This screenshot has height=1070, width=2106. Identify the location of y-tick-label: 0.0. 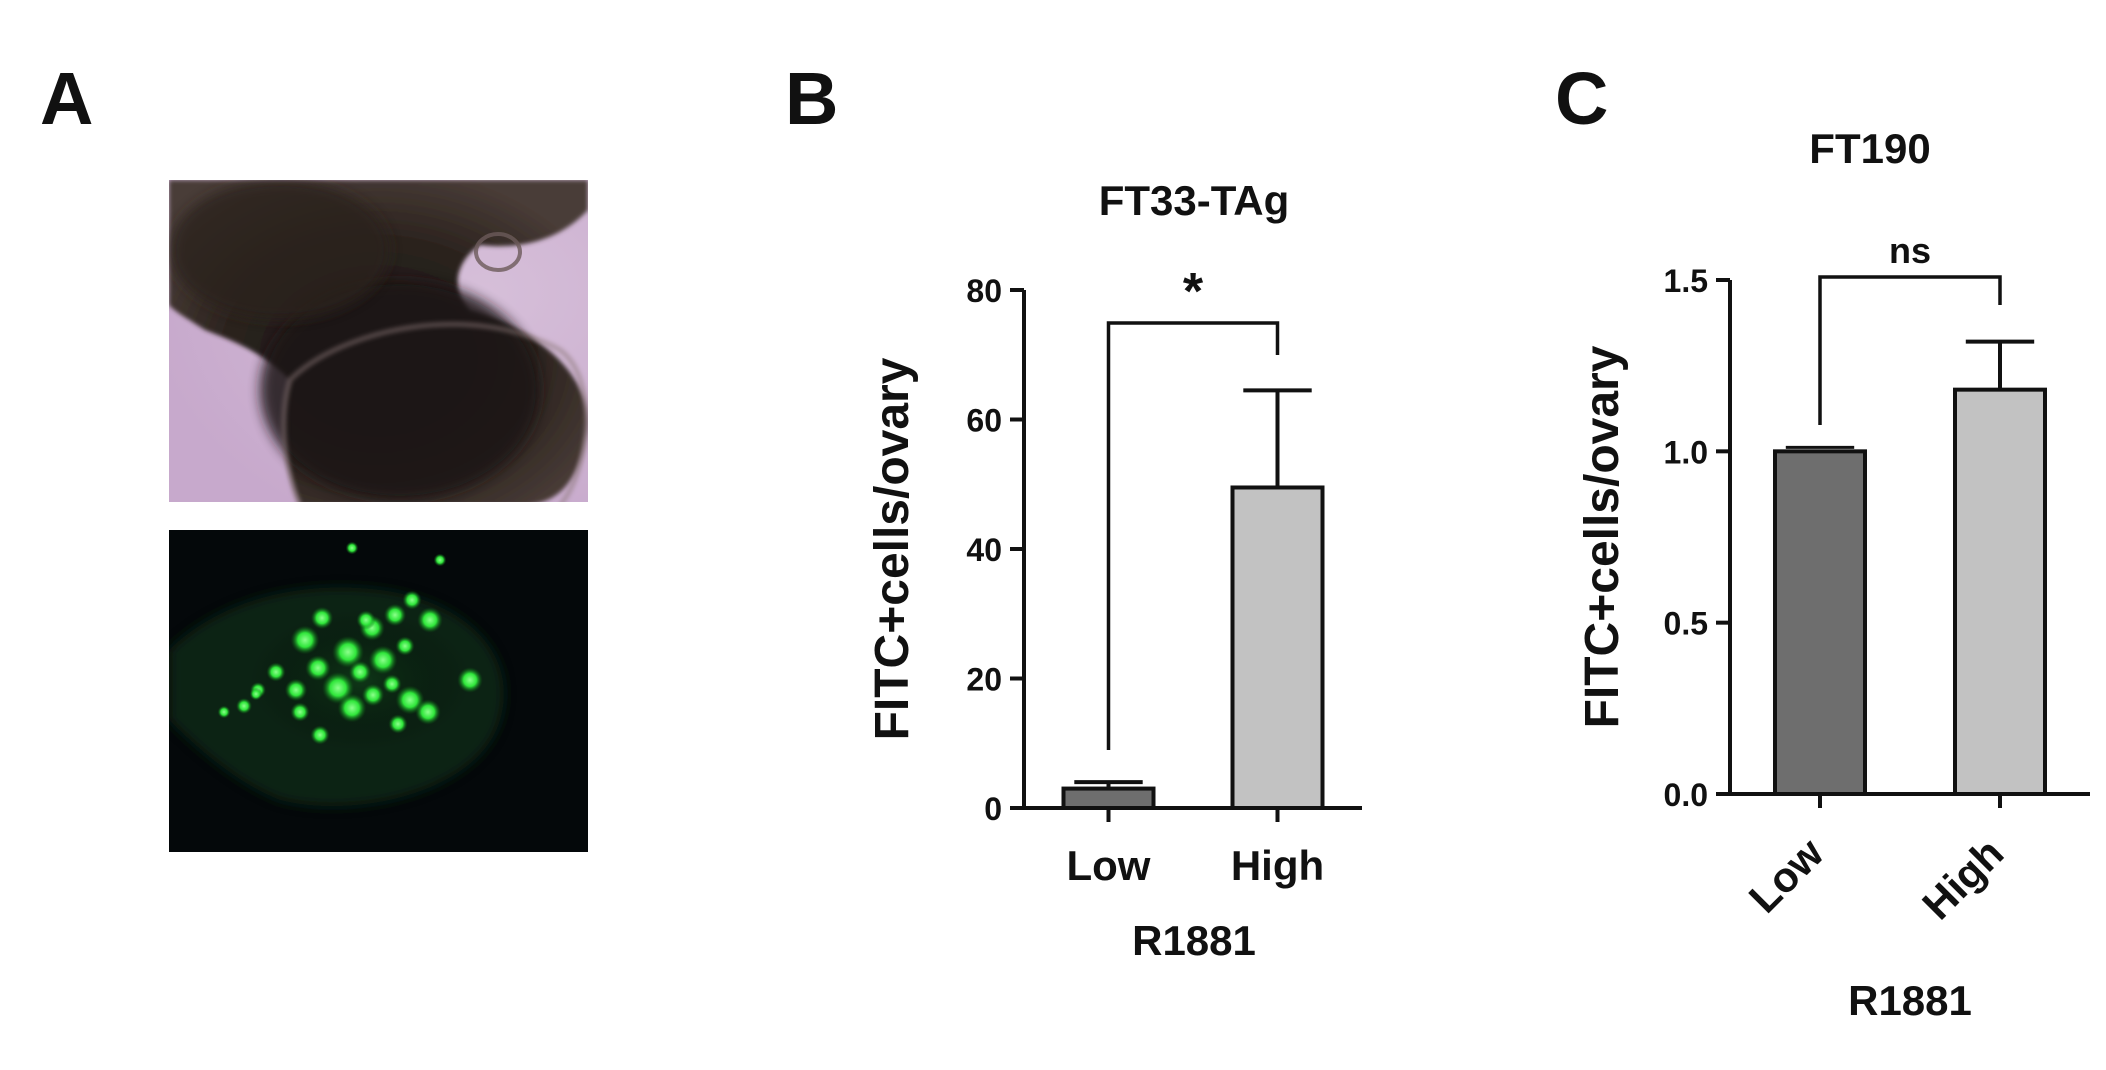
(1686, 795).